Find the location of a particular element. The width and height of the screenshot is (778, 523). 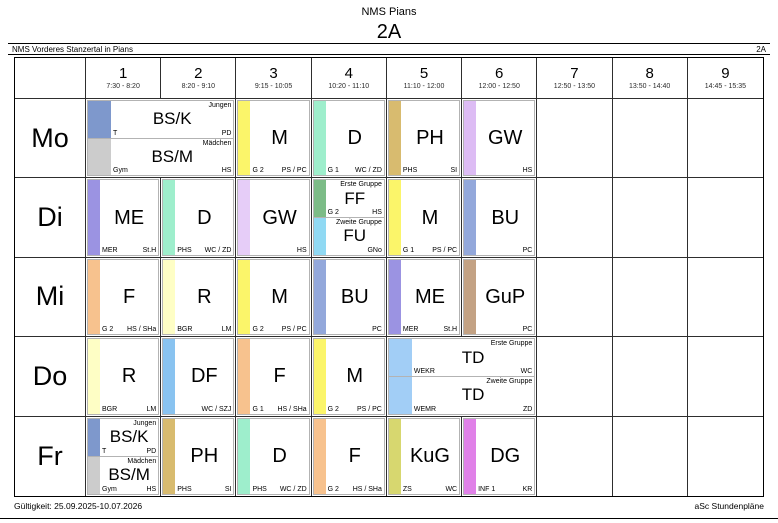

lesson-part: GuP PC is located at coordinates (499, 297).